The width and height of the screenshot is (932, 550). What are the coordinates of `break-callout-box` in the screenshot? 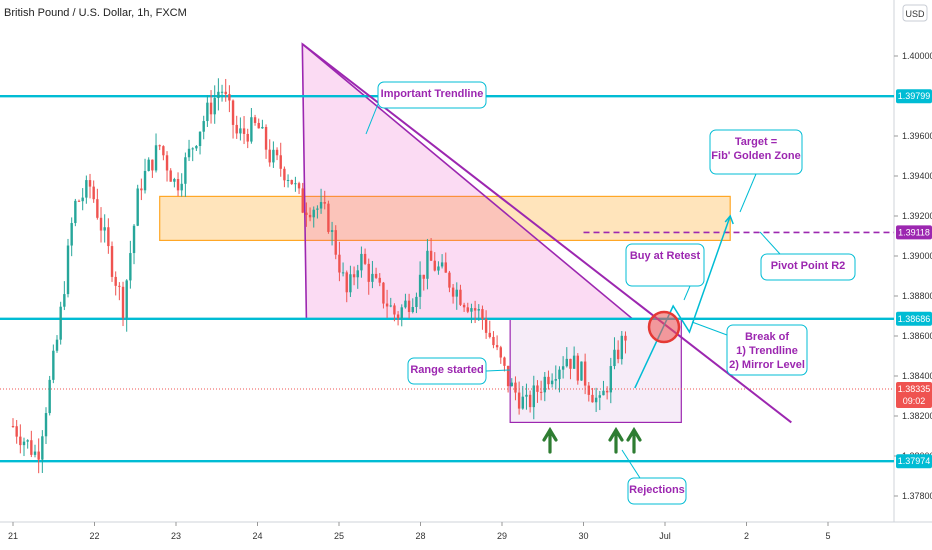 It's located at (767, 350).